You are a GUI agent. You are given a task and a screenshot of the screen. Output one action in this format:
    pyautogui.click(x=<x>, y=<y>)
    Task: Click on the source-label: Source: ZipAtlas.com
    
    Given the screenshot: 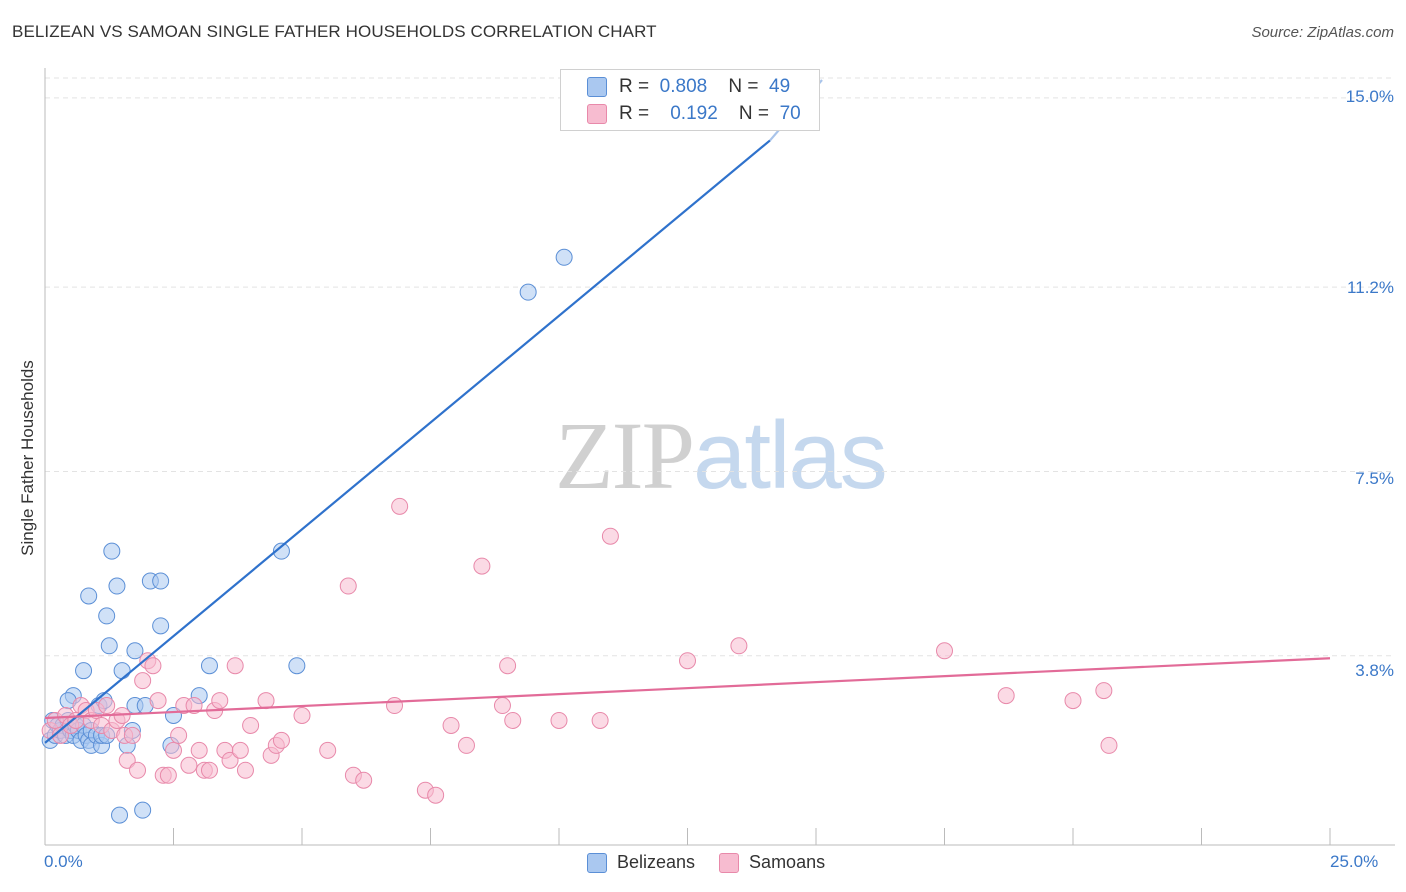 What is the action you would take?
    pyautogui.click(x=1322, y=32)
    